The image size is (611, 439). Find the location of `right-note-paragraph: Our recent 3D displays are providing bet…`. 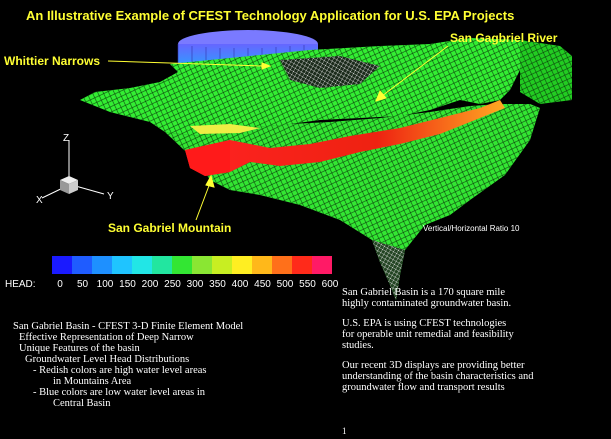

right-note-paragraph: Our recent 3D displays are providing bet… is located at coordinates (438, 376).